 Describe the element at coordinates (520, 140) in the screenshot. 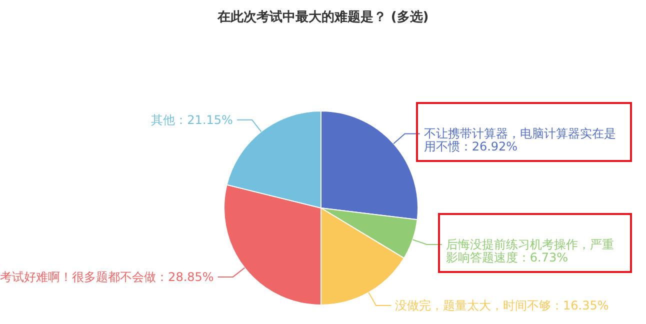

I see `slice-label: 不让携带计算器，电脑计算器实在是用不惯：26.92%` at that location.